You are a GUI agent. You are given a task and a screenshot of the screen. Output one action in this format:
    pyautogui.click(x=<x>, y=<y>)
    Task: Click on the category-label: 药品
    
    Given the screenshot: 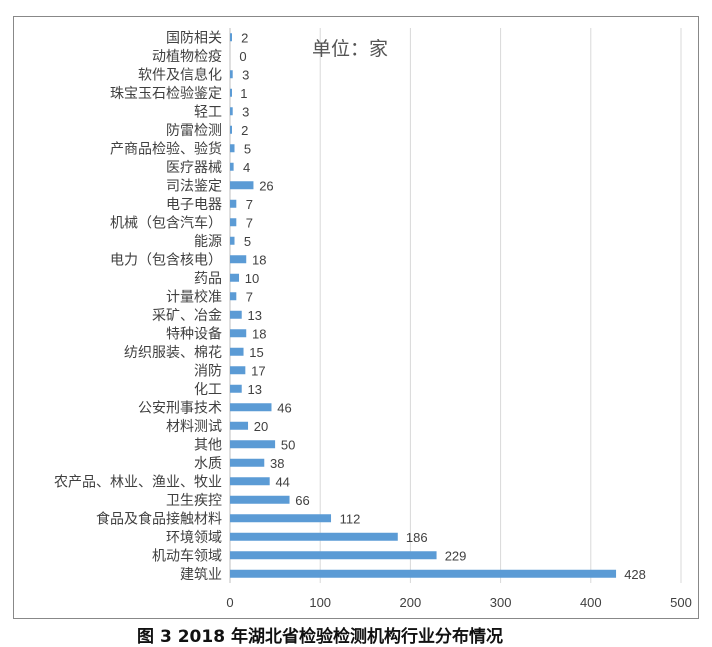 What is the action you would take?
    pyautogui.click(x=208, y=279)
    